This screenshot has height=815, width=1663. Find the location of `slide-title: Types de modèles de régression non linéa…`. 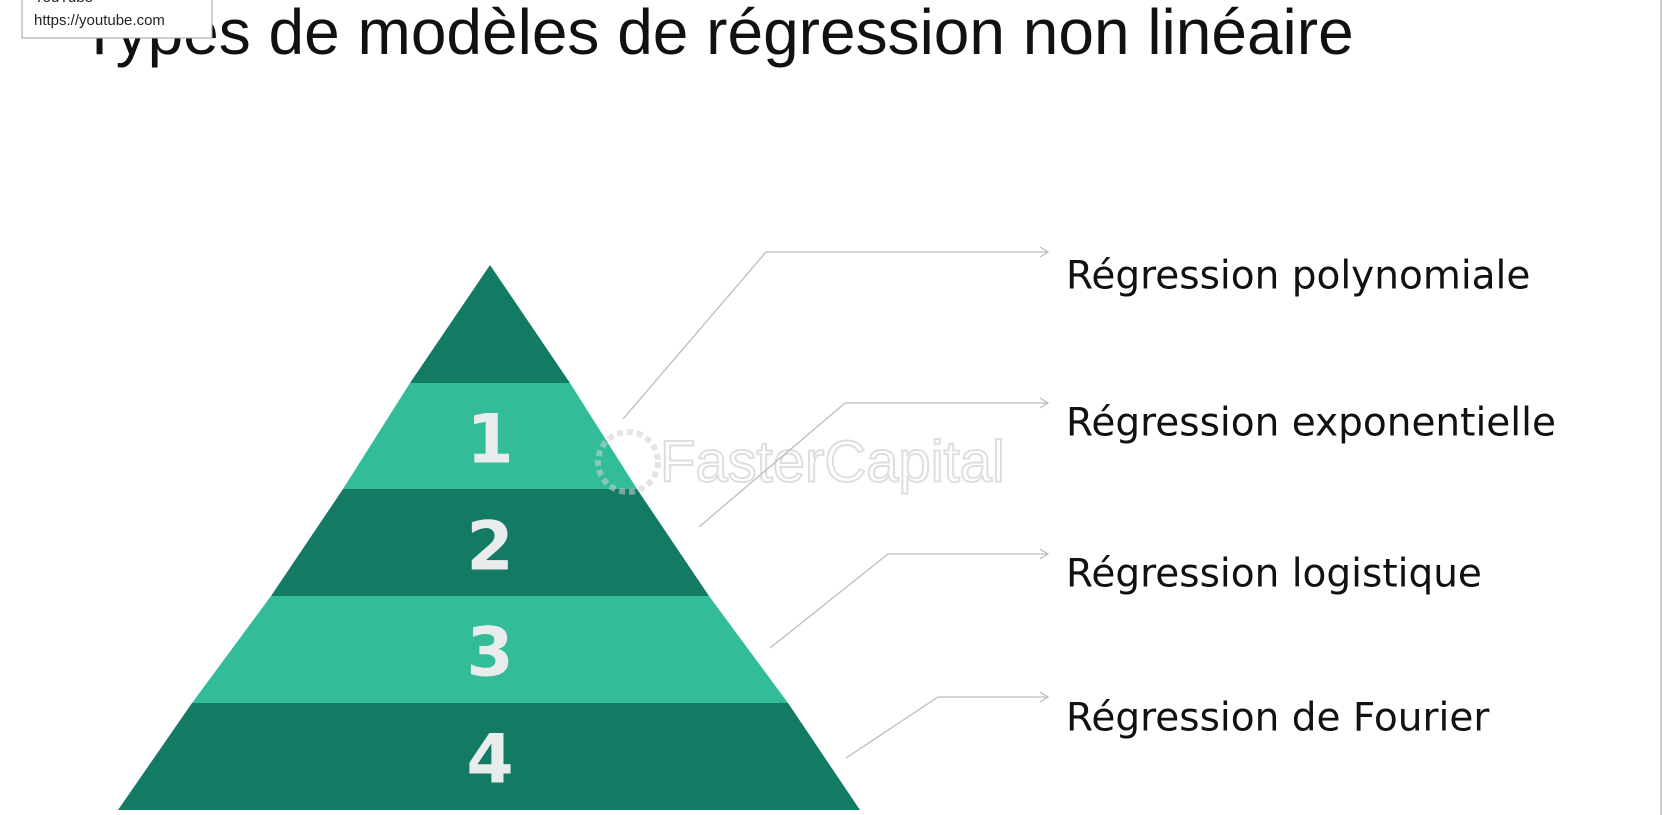

slide-title: Types de modèles de régression non linéa… is located at coordinates (717, 34).